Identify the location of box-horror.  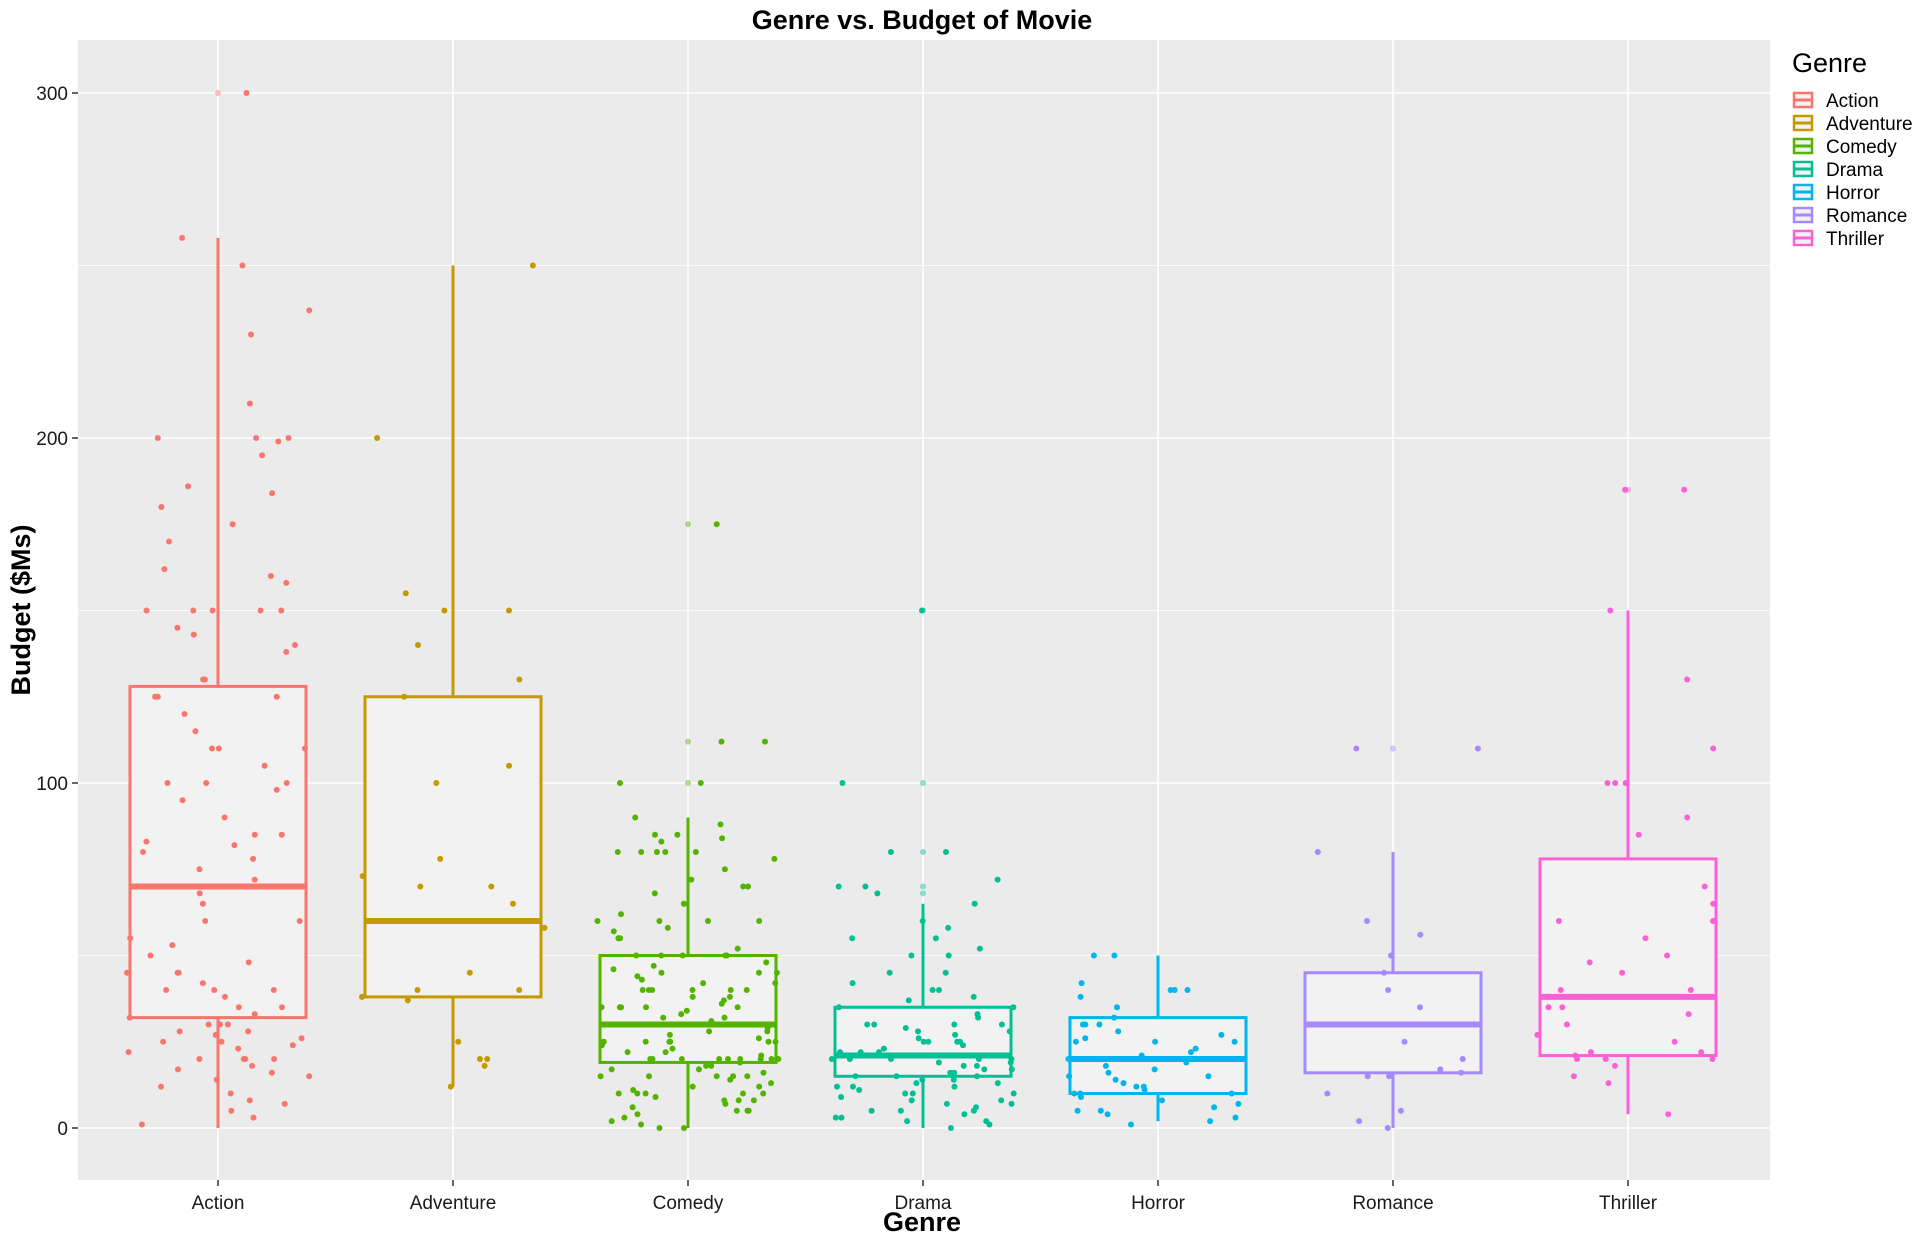
(1158, 1038).